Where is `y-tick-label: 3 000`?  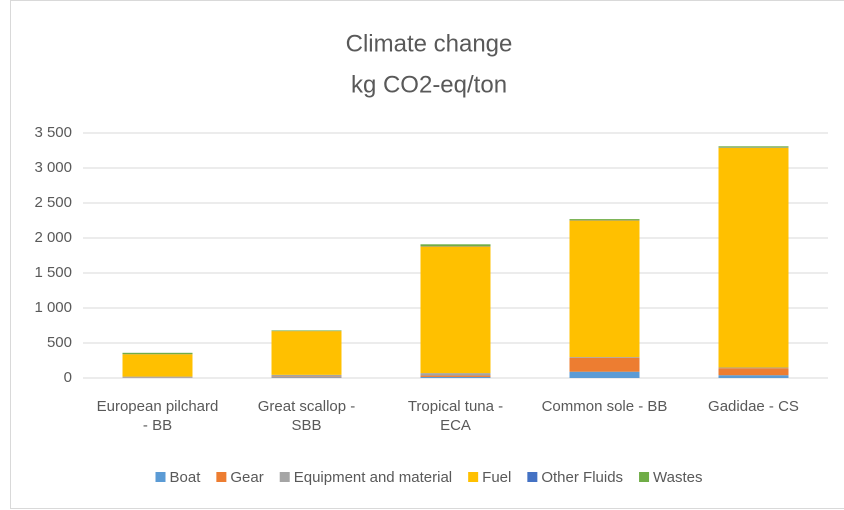 y-tick-label: 3 000 is located at coordinates (53, 167).